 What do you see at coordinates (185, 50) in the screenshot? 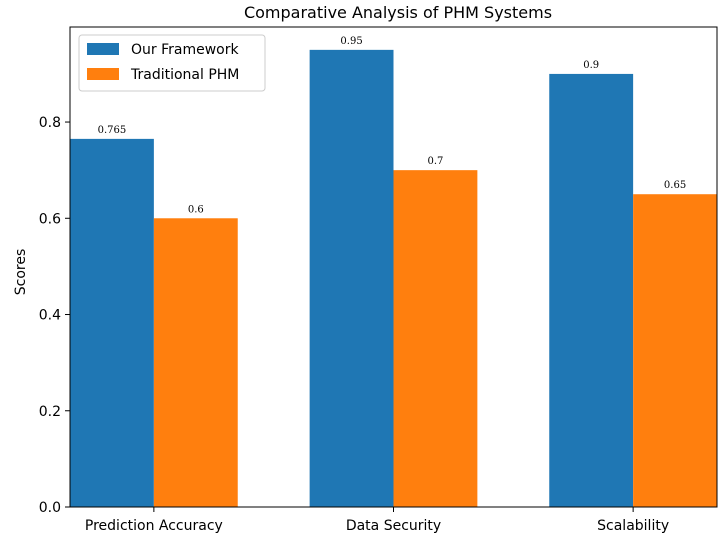
I see `legend-label: Our Framework` at bounding box center [185, 50].